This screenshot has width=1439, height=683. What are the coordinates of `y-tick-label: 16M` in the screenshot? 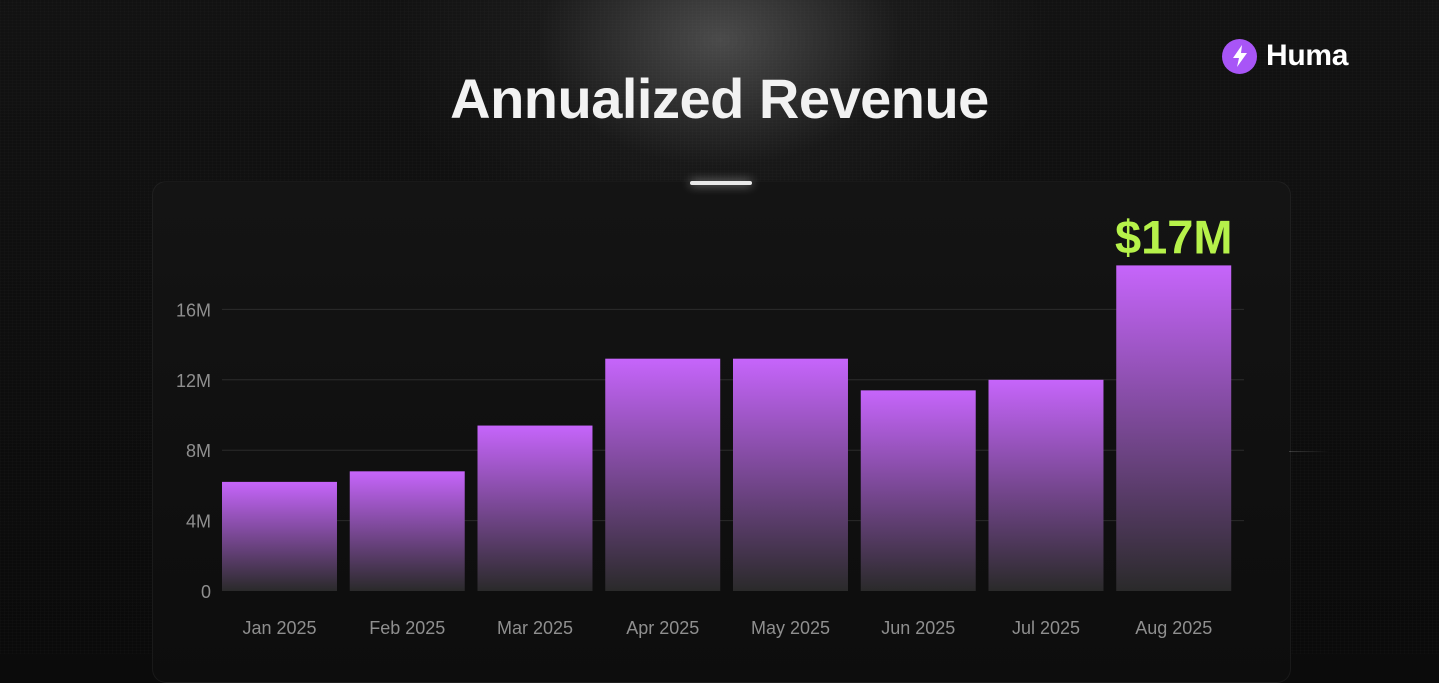 It's located at (193, 310).